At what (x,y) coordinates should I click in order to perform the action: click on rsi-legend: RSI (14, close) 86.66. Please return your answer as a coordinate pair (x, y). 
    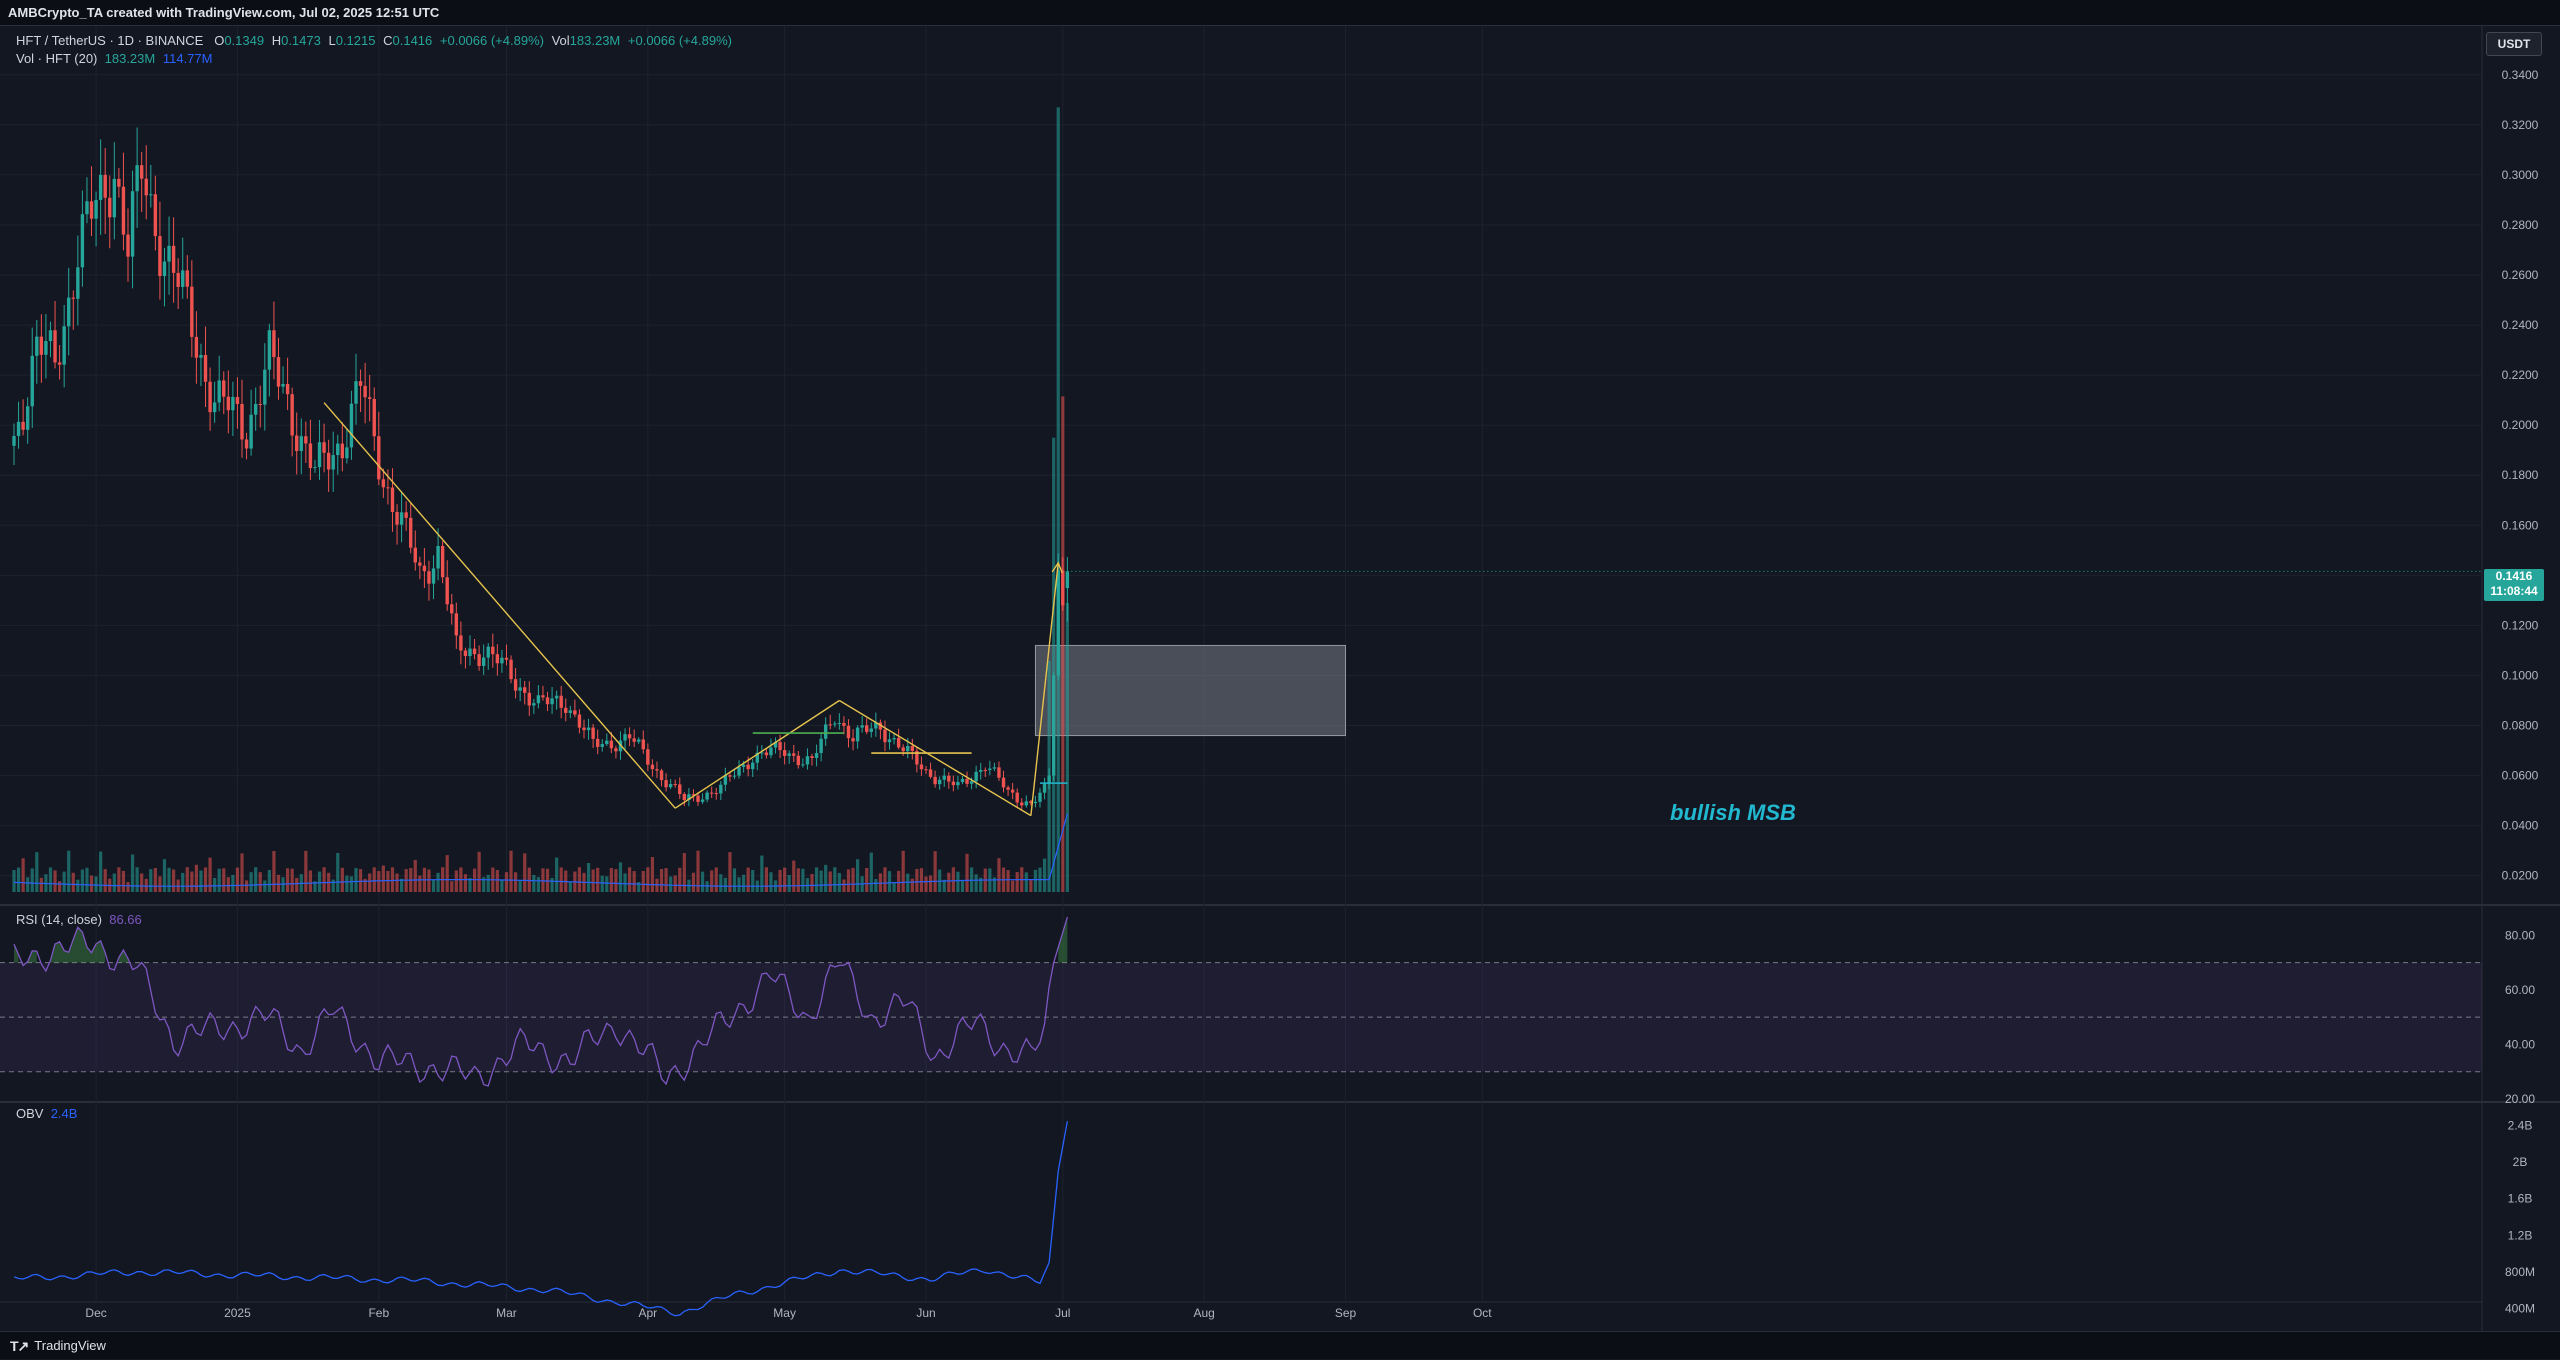
    Looking at the image, I should click on (81, 919).